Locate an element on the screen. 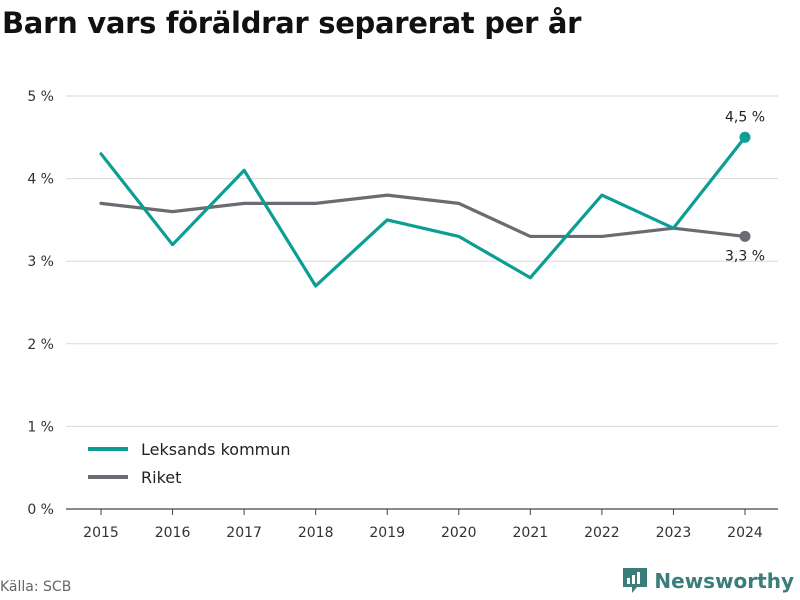 The width and height of the screenshot is (800, 600). brand-logo: Newsworthy is located at coordinates (708, 581).